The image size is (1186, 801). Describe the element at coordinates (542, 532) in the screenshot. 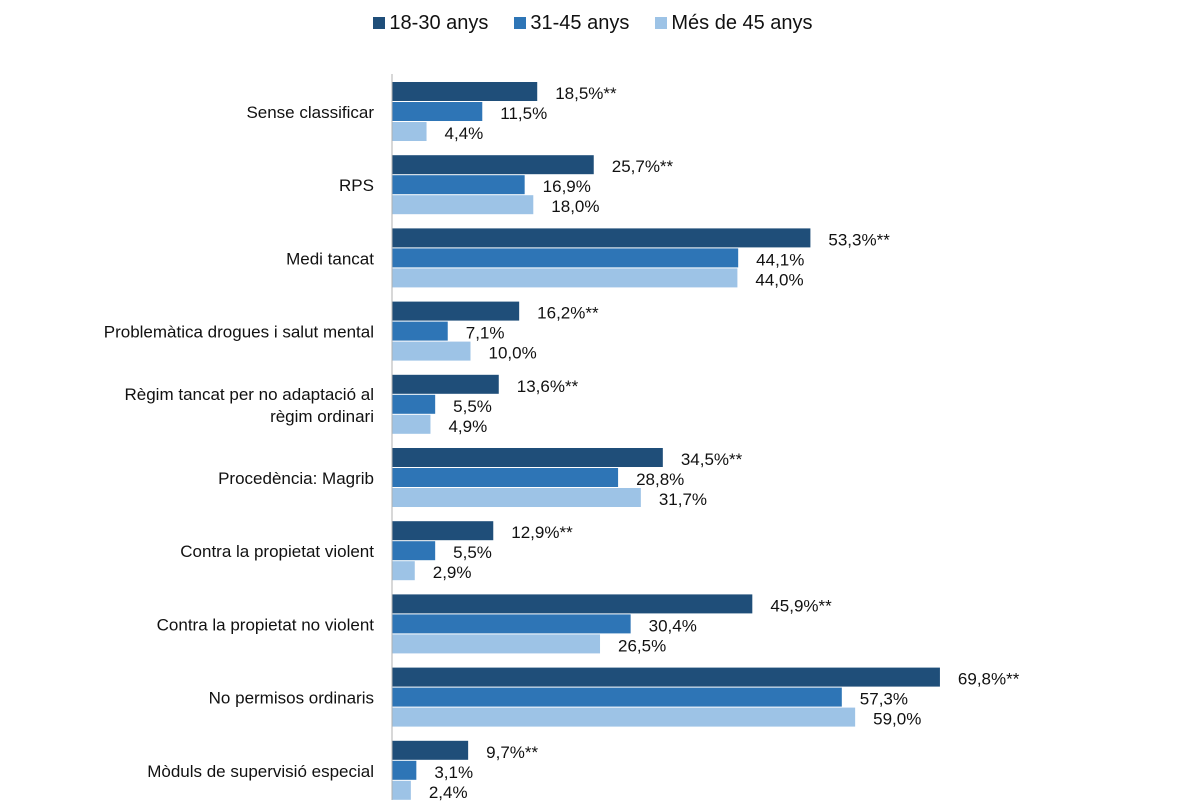

I see `data-label: 12,9%**` at that location.